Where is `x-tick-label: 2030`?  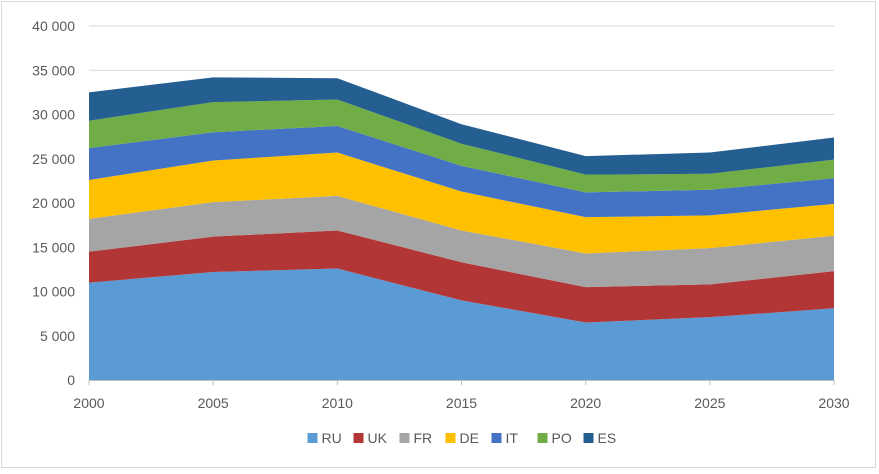
x-tick-label: 2030 is located at coordinates (833, 403).